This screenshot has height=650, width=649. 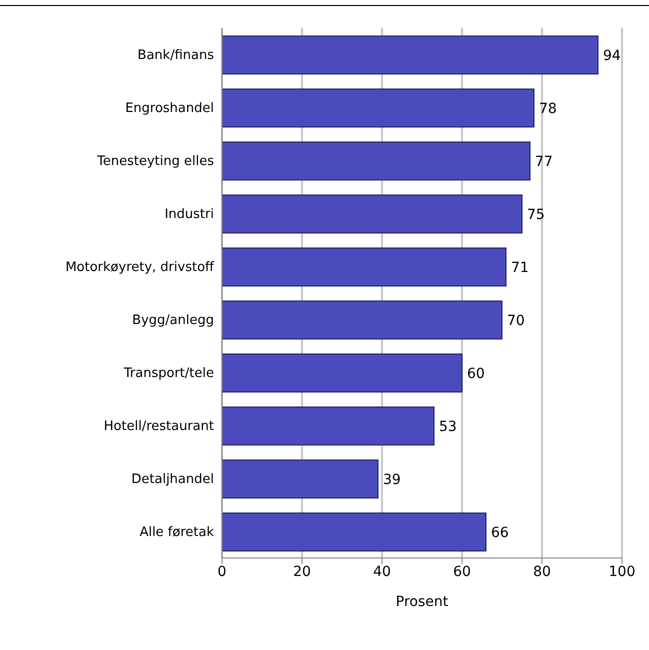 What do you see at coordinates (392, 480) in the screenshot?
I see `data-label: 39` at bounding box center [392, 480].